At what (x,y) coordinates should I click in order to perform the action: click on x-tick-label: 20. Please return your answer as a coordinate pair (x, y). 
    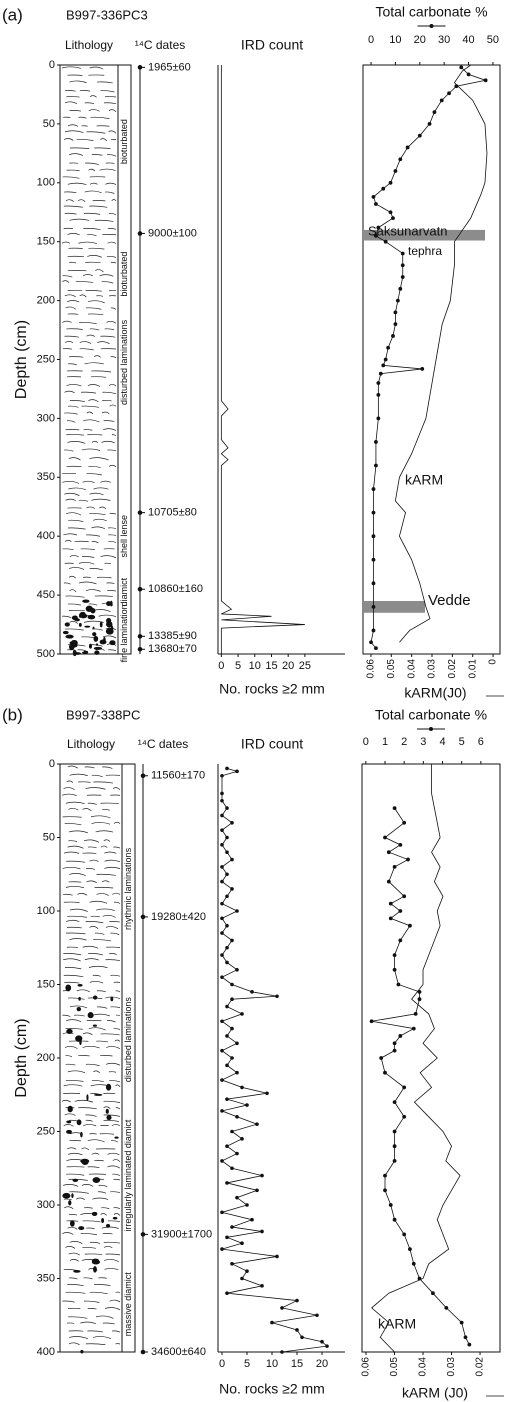
    Looking at the image, I should click on (288, 666).